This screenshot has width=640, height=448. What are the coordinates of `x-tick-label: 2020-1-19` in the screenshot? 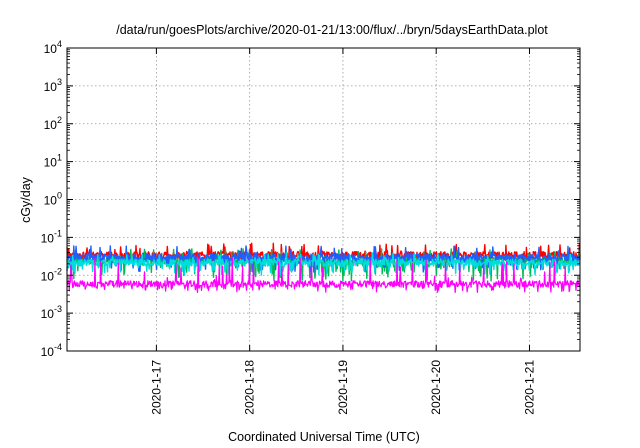 It's located at (343, 387).